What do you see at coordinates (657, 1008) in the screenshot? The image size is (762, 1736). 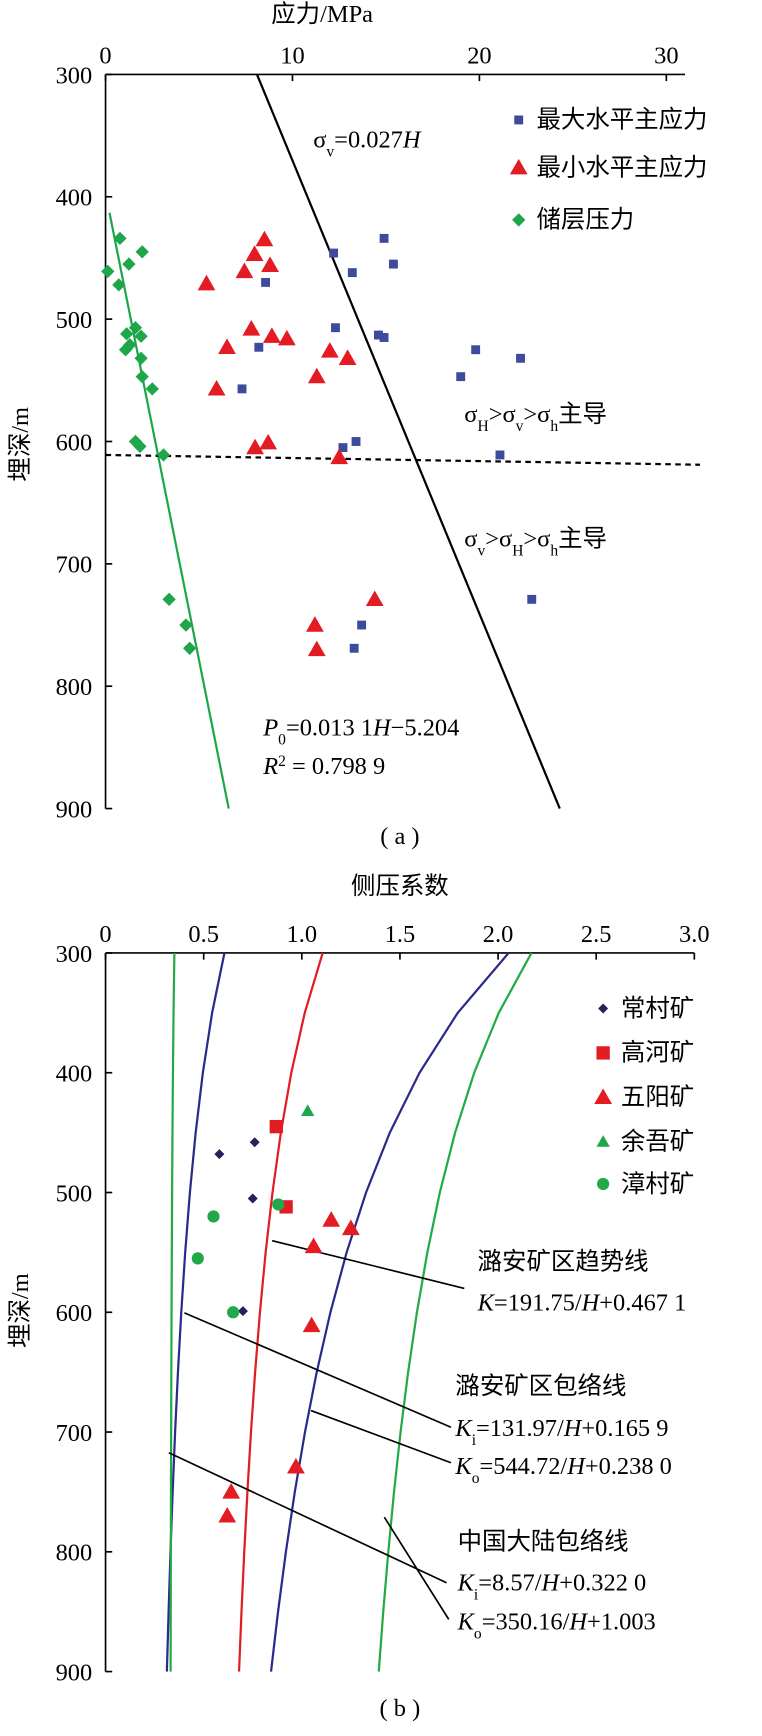 I see `legend-label: 常村矿` at bounding box center [657, 1008].